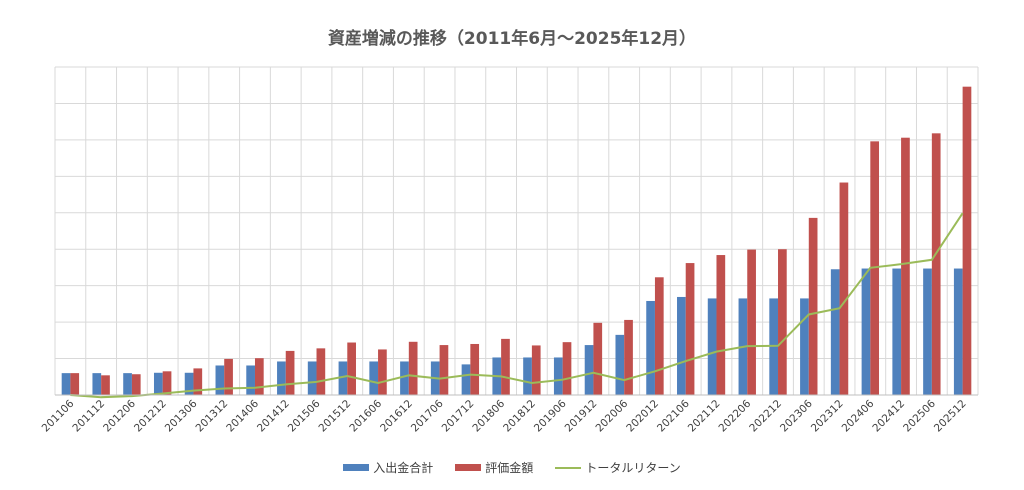 The image size is (1024, 490). What do you see at coordinates (735, 415) in the screenshot?
I see `x-tick-label: 202206` at bounding box center [735, 415].